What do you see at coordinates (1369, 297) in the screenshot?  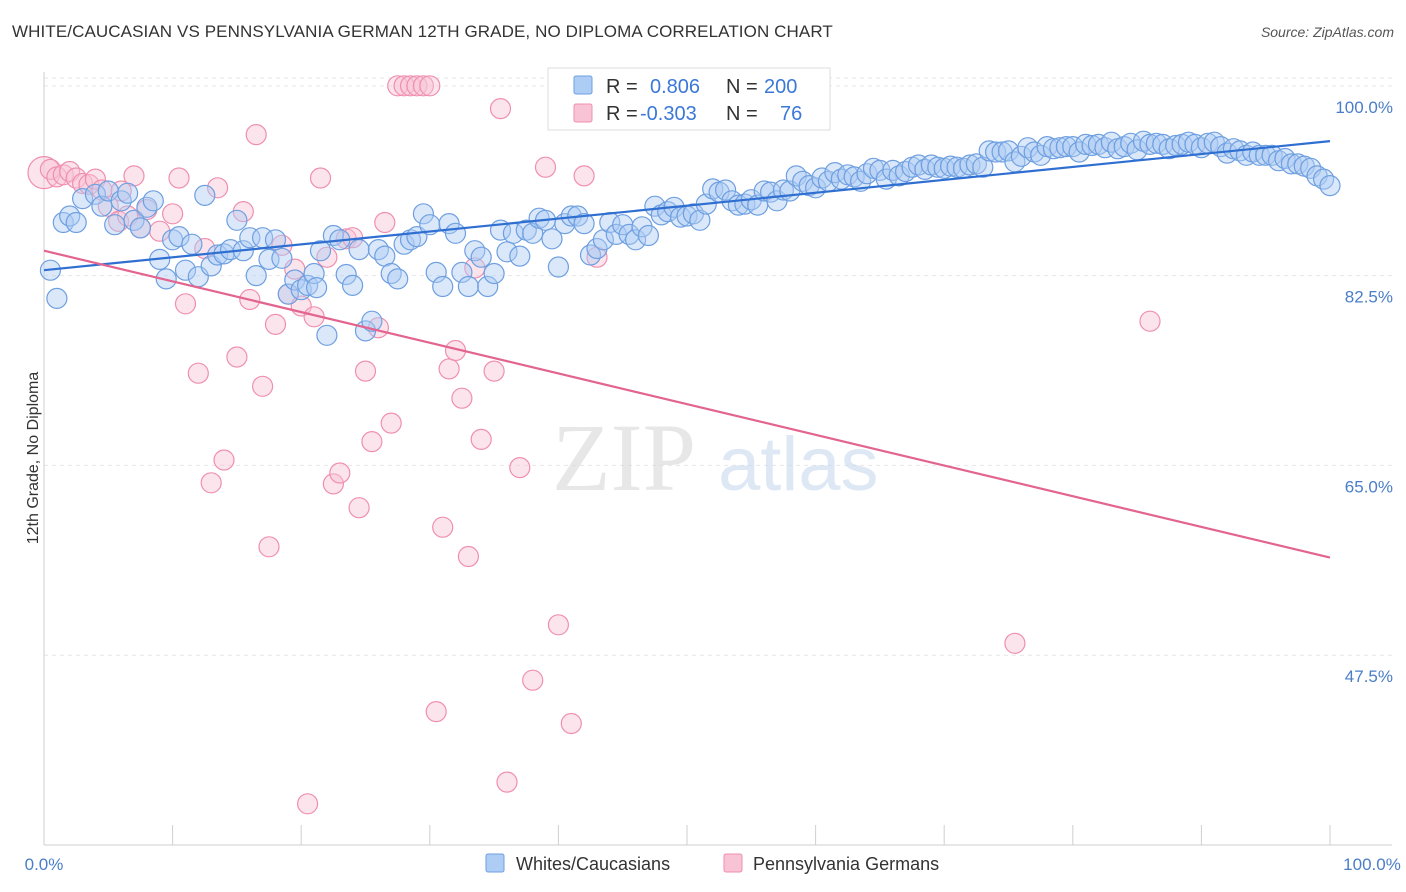 I see `y-tick-label: 82.5%` at bounding box center [1369, 297].